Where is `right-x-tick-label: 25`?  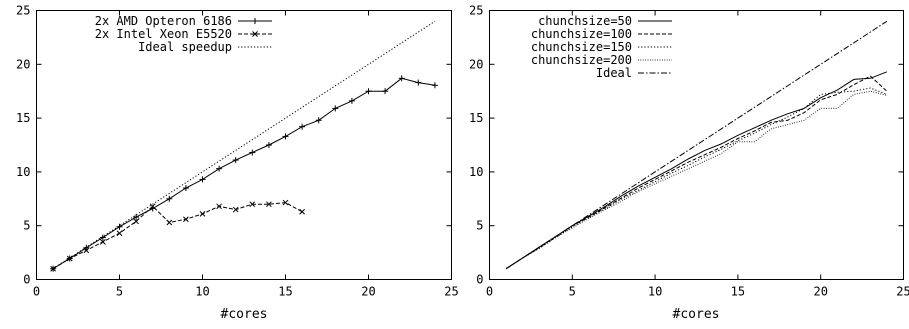 right-x-tick-label: 25 is located at coordinates (902, 292).